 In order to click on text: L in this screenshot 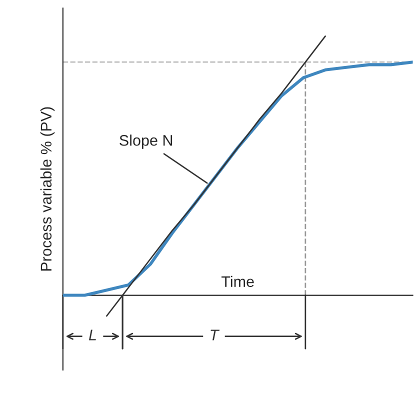, I will do `click(92, 335)`.